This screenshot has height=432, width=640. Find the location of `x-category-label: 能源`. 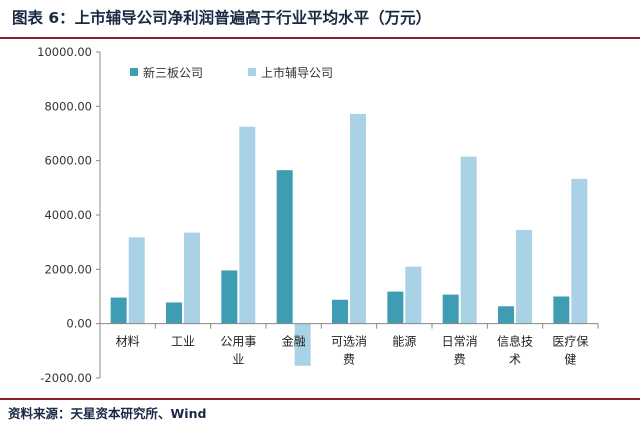

x-category-label: 能源 is located at coordinates (404, 342).